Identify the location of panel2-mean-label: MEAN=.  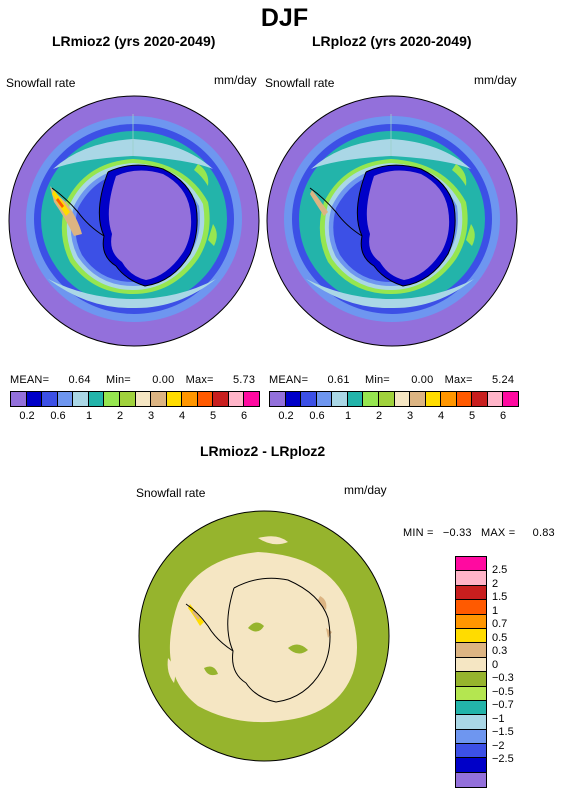
(289, 380).